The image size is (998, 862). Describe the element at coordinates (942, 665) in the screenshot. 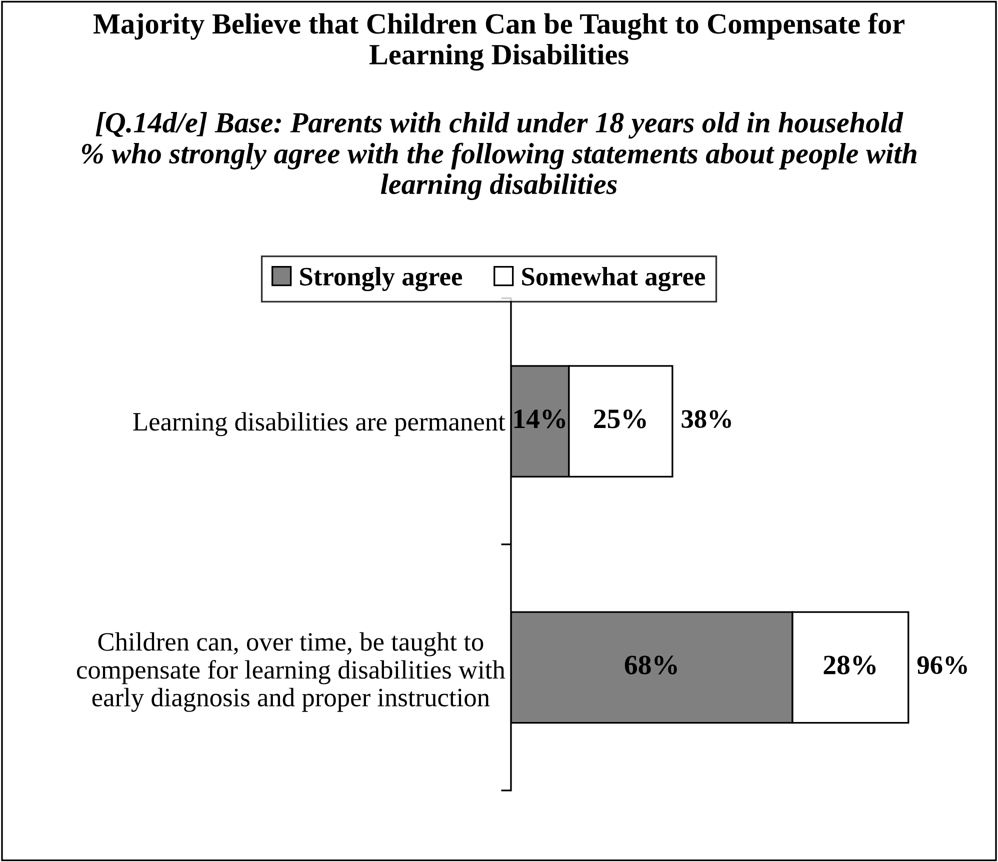

I see `total-label: 96%` at that location.